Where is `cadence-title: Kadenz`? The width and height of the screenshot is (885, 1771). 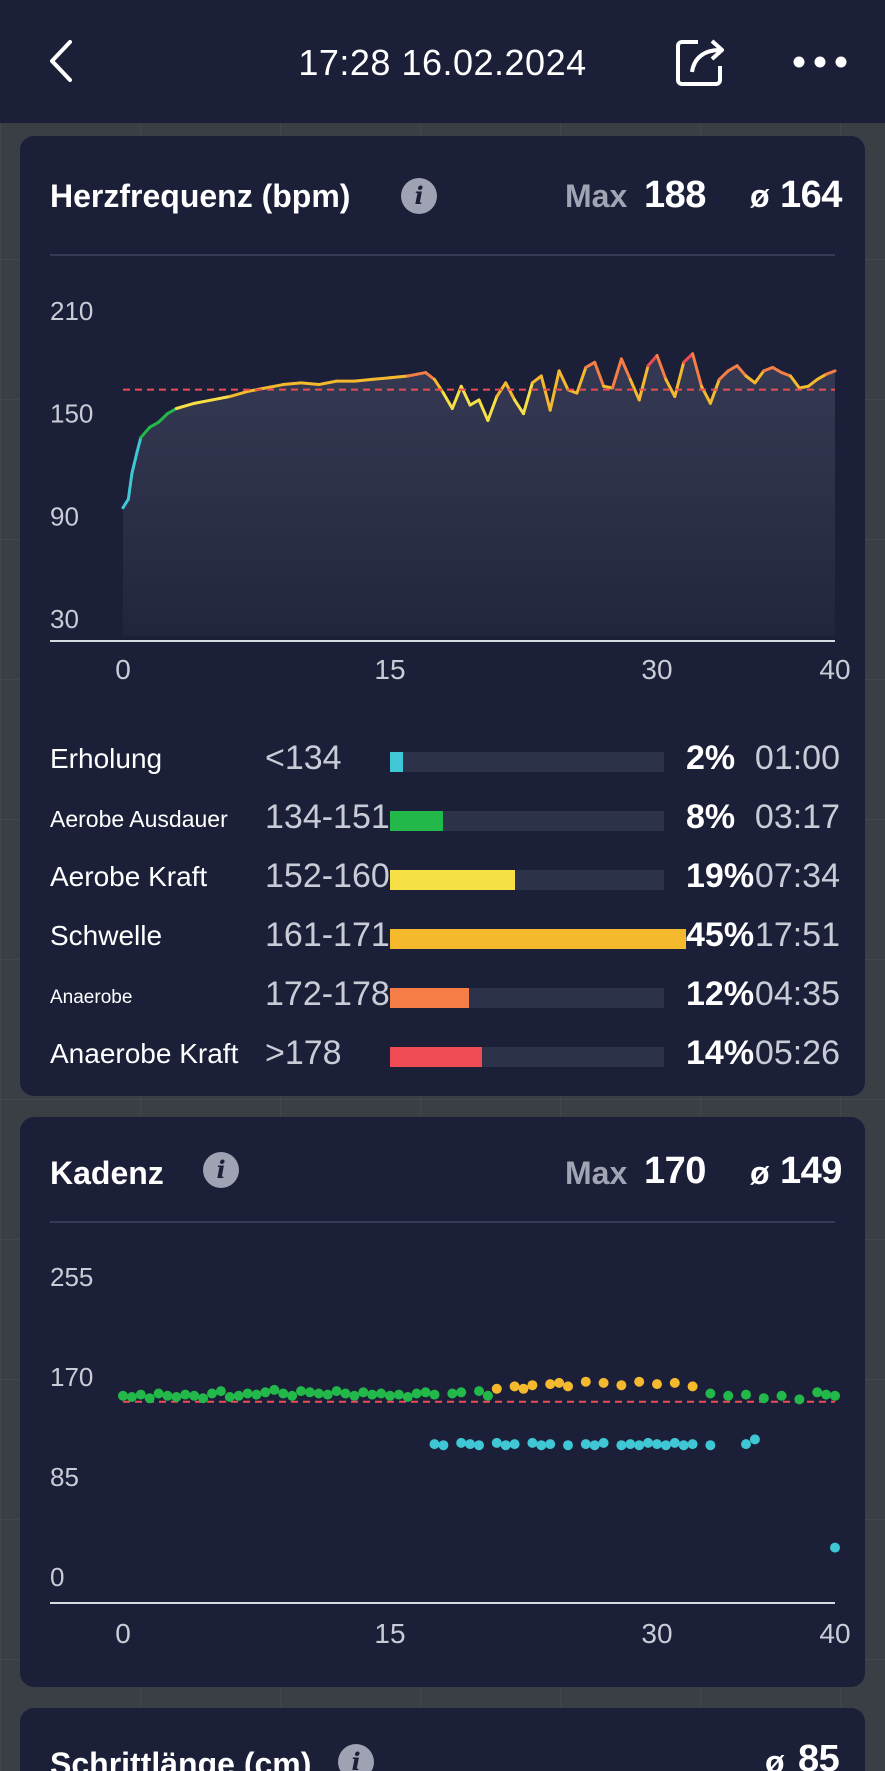 cadence-title: Kadenz is located at coordinates (107, 1173).